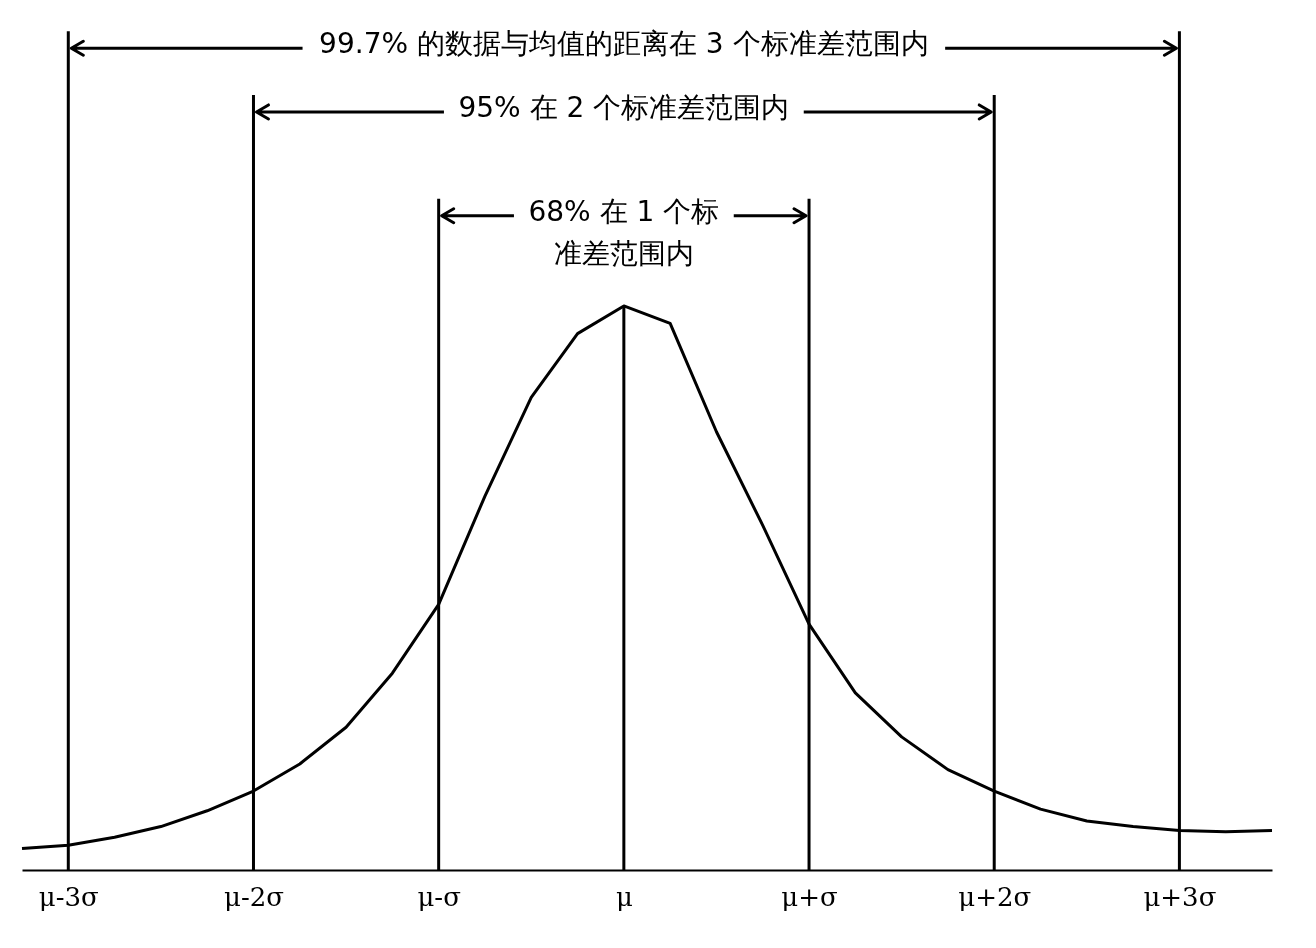  Describe the element at coordinates (253, 896) in the screenshot. I see `x-tick-label: μ-2σ` at that location.